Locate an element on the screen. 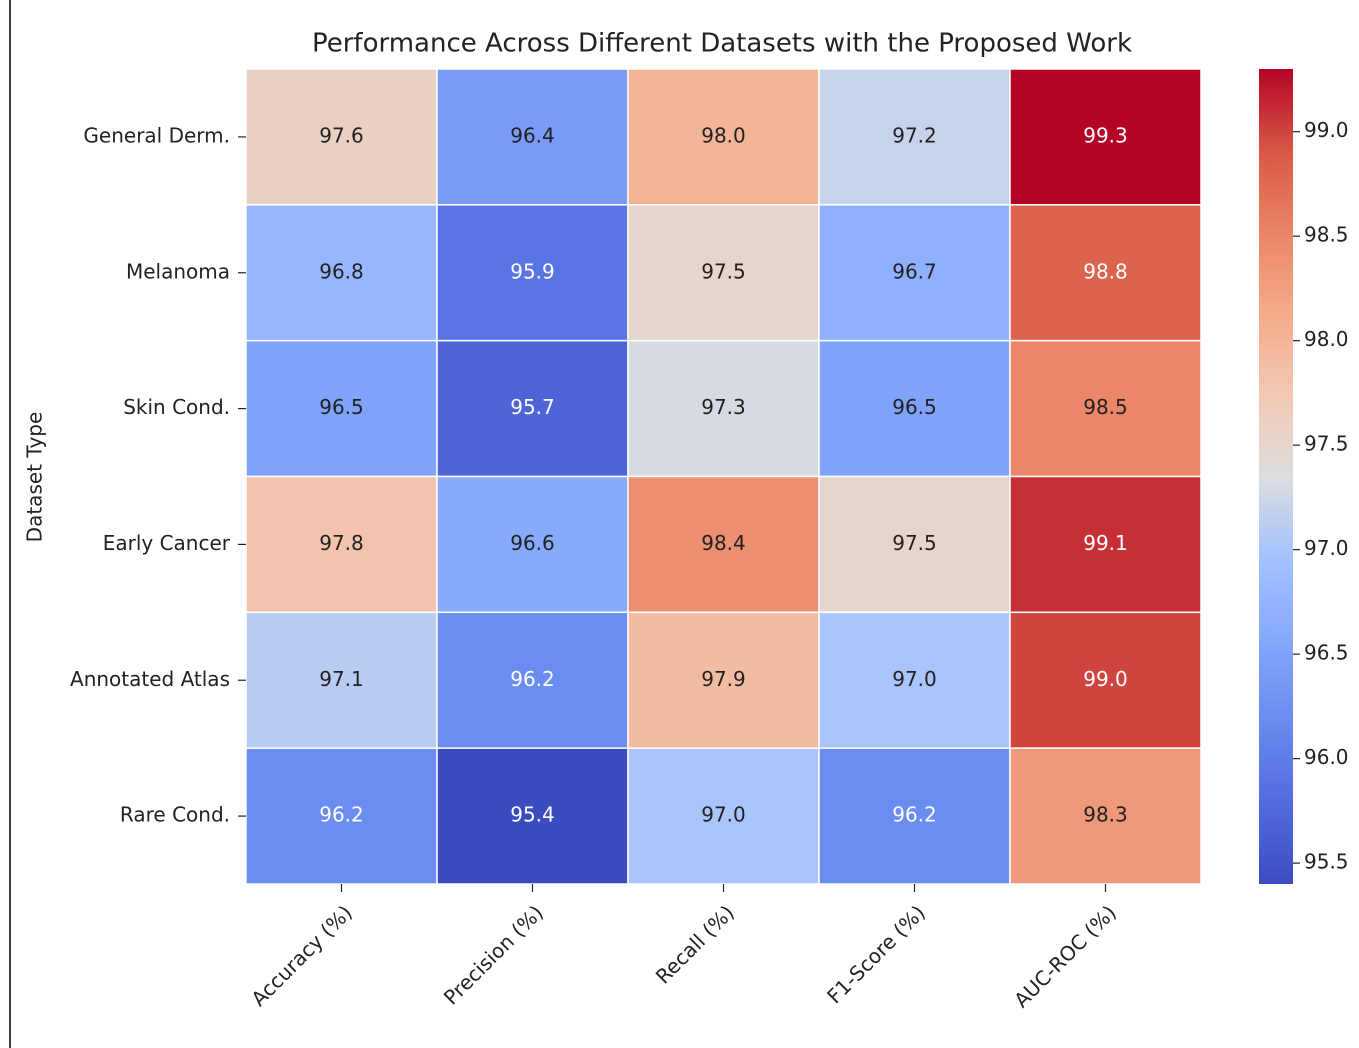 Image resolution: width=1359 pixels, height=1048 pixels. cell-label: 97.9 is located at coordinates (723, 679).